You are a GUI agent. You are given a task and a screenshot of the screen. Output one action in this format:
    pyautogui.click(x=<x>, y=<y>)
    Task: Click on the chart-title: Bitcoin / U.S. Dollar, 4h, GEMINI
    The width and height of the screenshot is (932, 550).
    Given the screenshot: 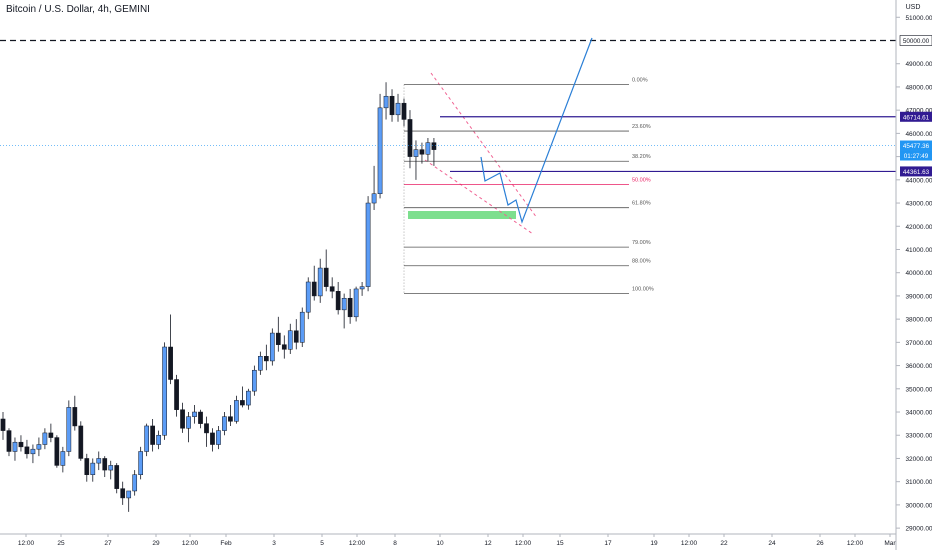 What is the action you would take?
    pyautogui.click(x=78, y=9)
    